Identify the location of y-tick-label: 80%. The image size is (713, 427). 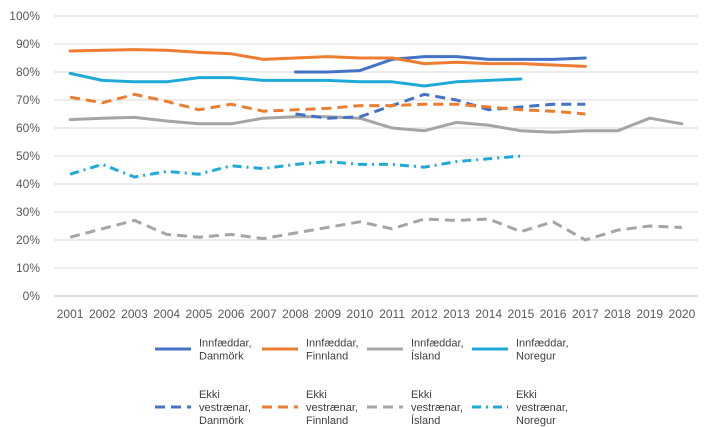
(28, 72).